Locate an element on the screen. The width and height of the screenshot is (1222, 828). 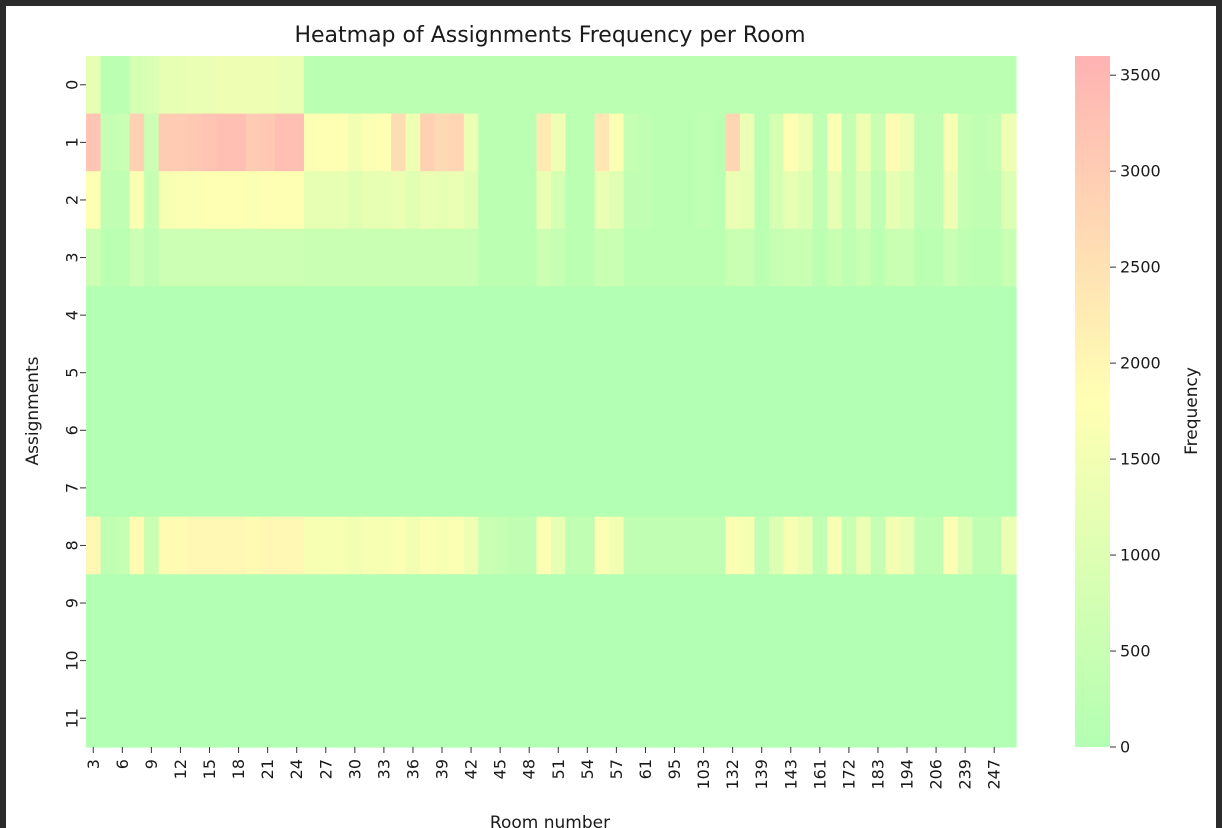
x-tick-label: 3 is located at coordinates (93, 764).